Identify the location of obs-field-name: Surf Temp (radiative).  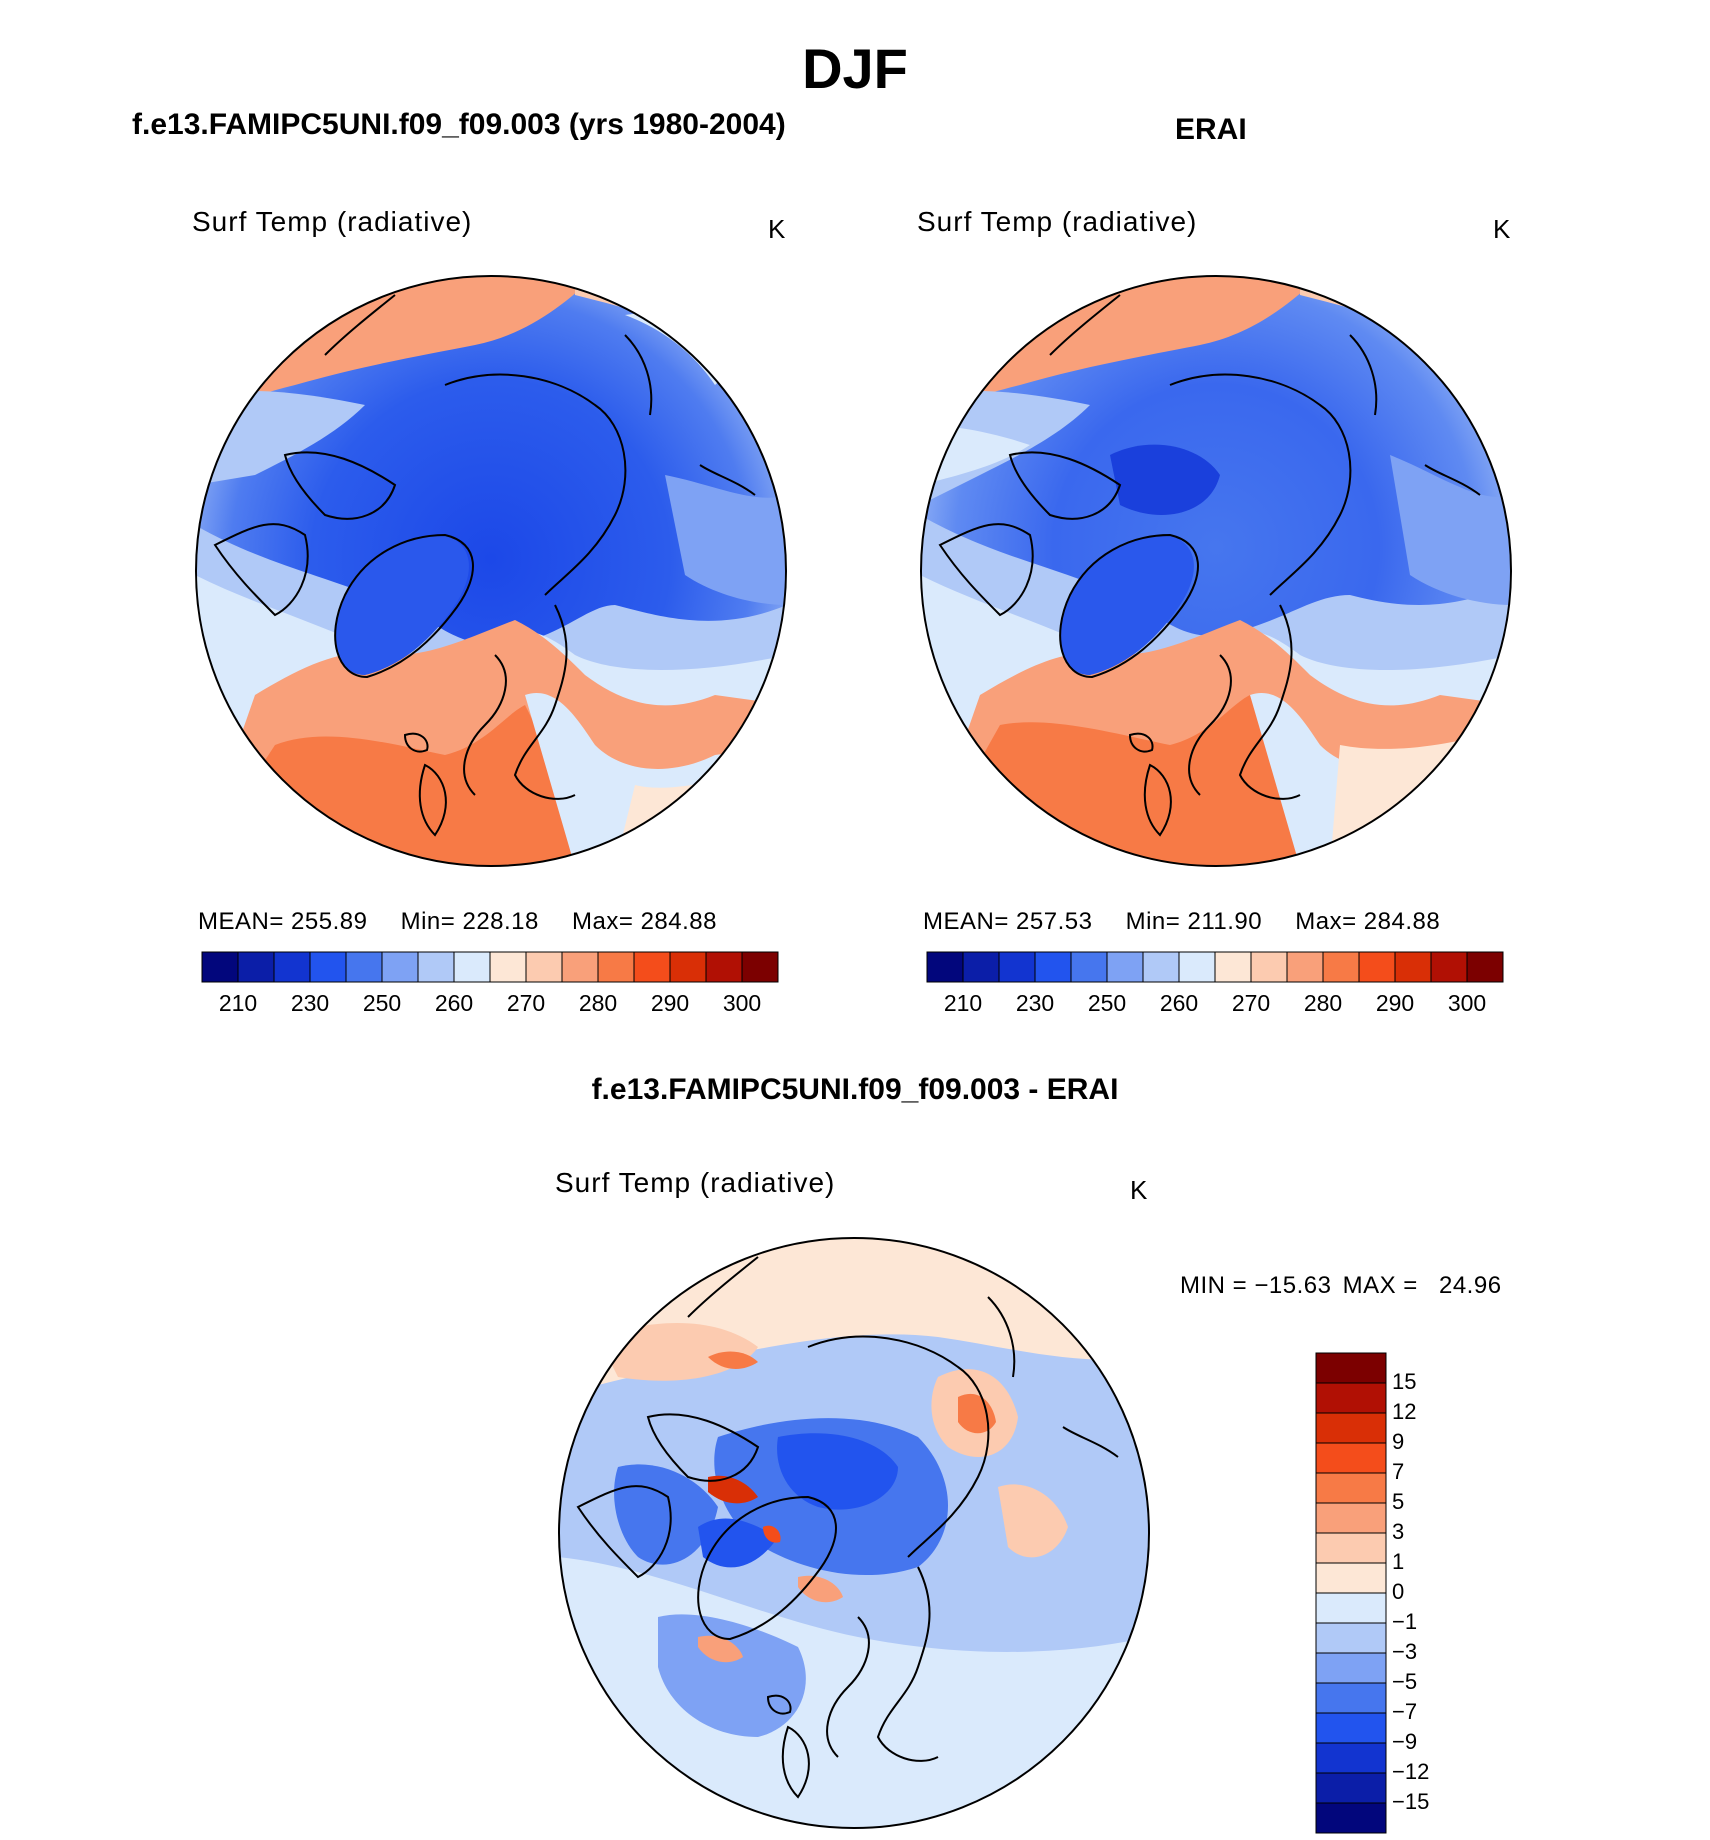
(1057, 221).